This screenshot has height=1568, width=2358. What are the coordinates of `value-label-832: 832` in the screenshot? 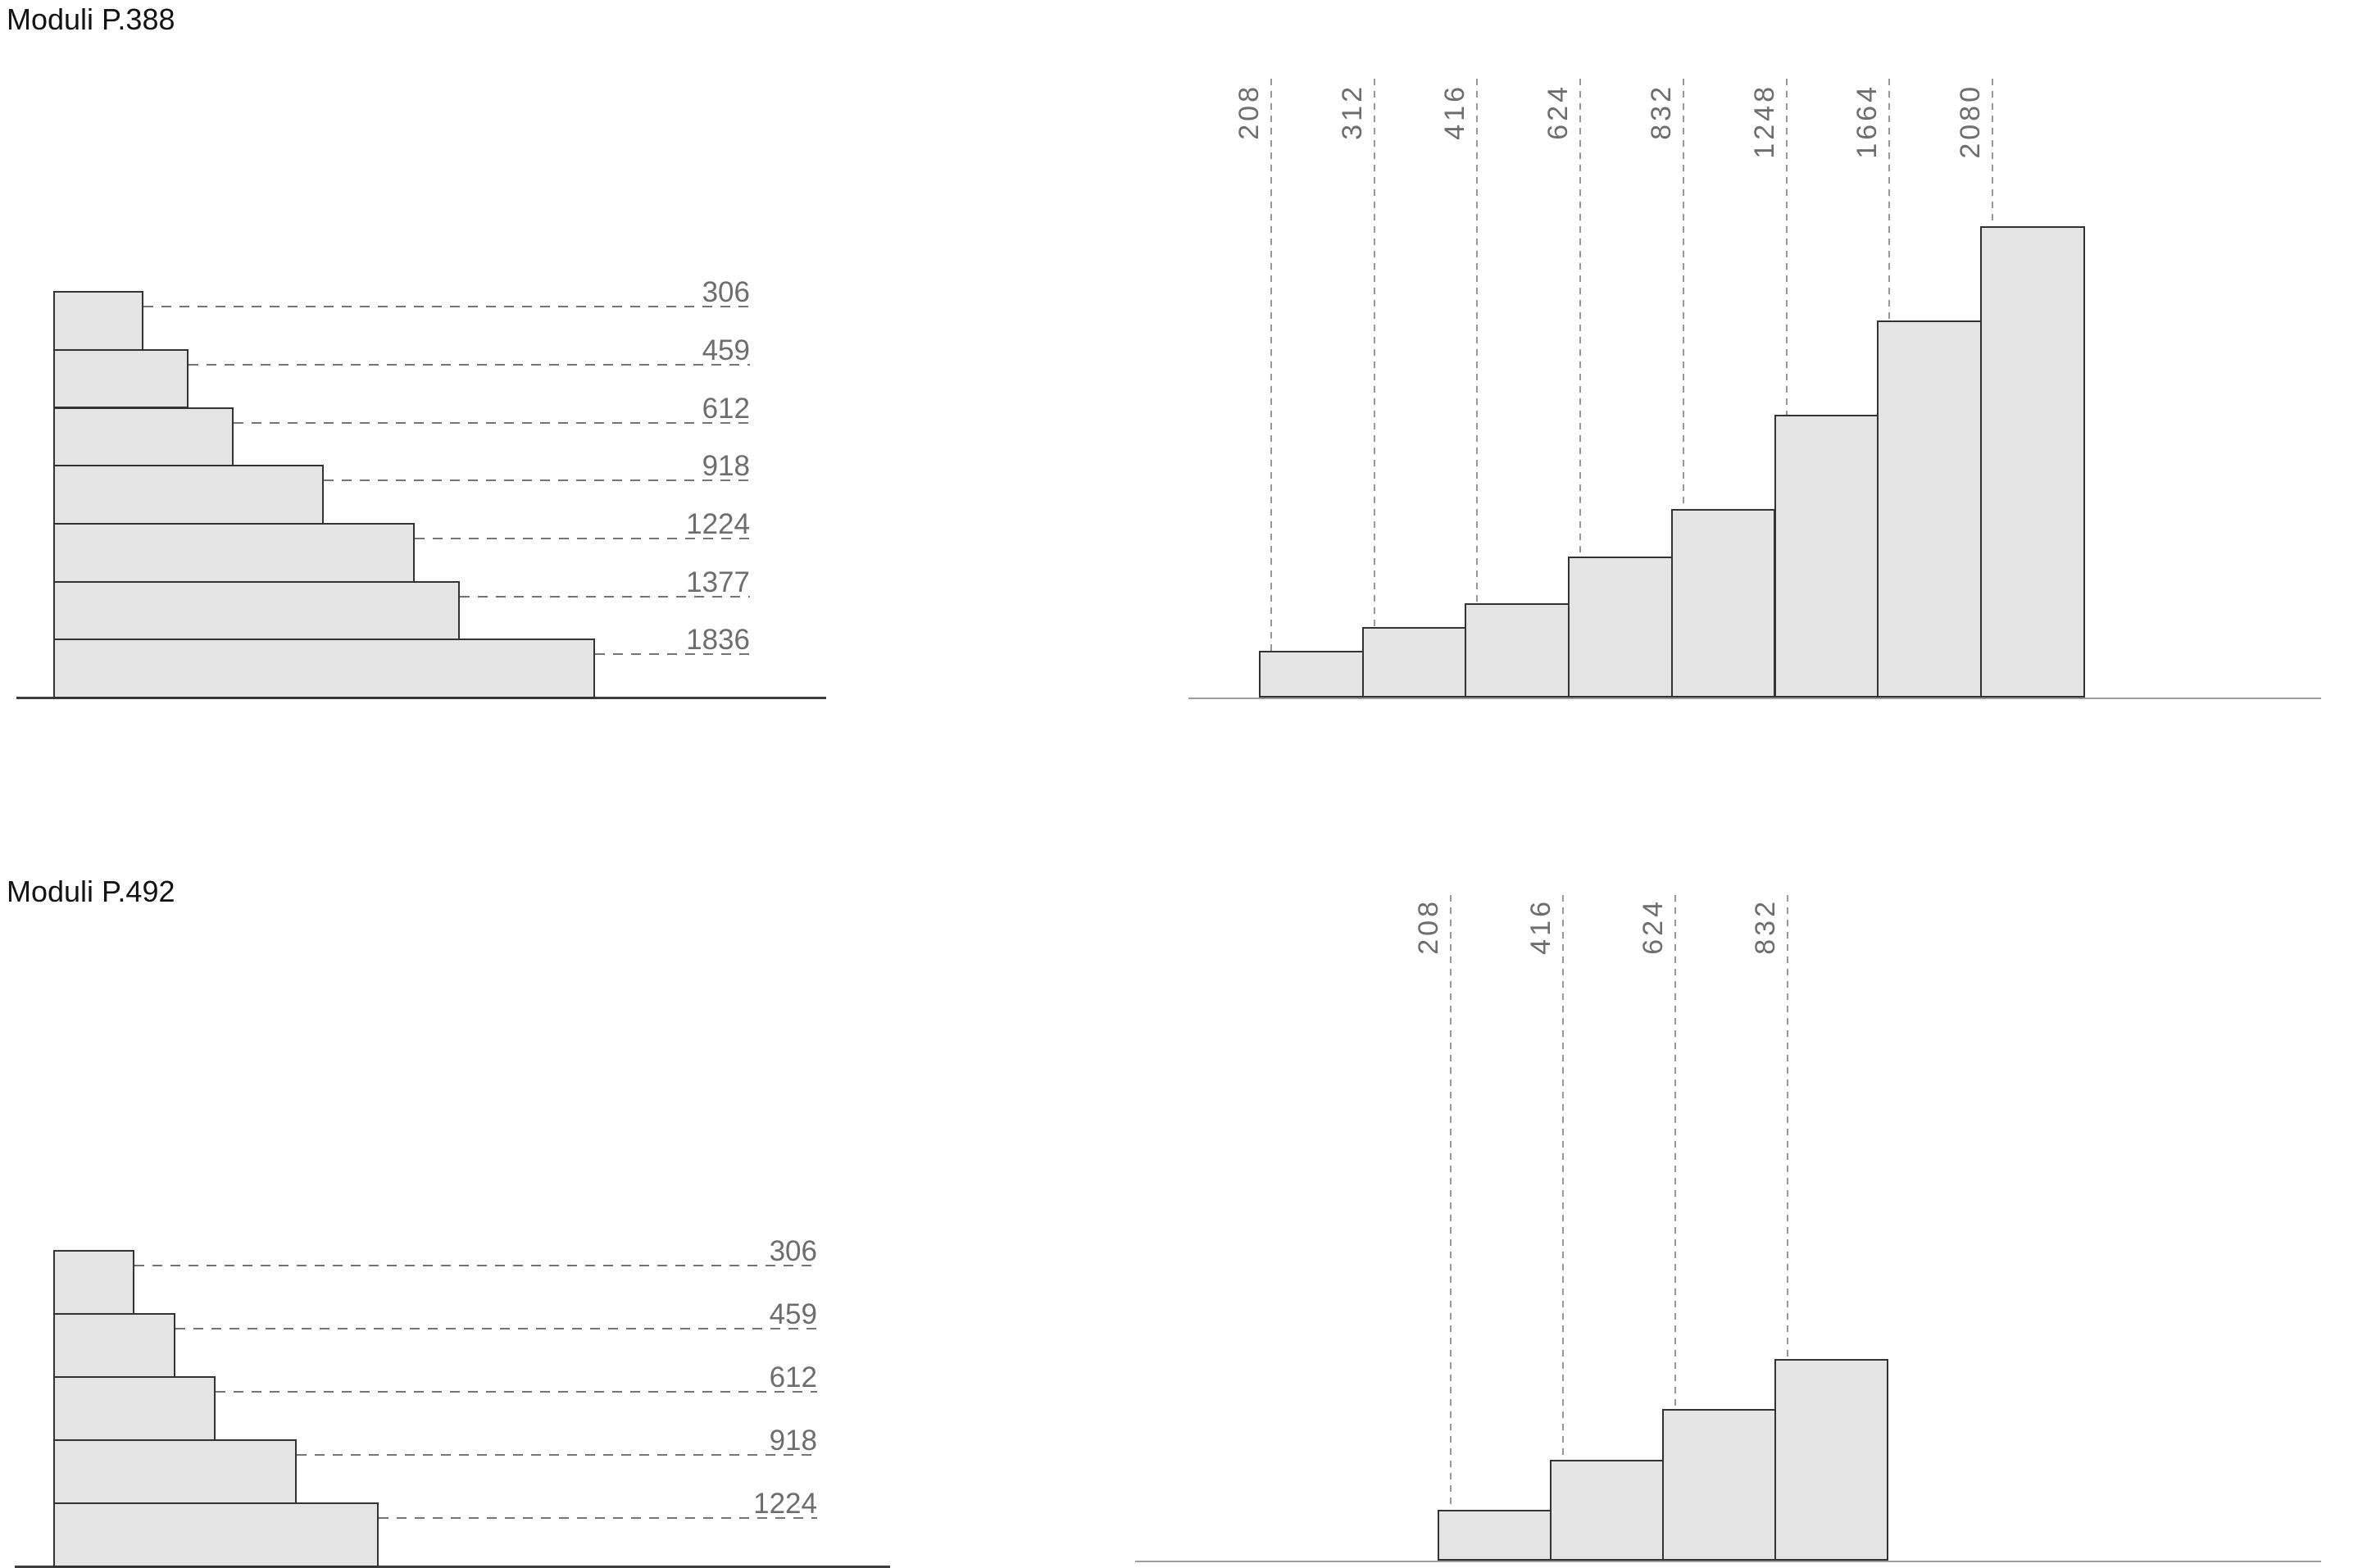 It's located at (1765, 926).